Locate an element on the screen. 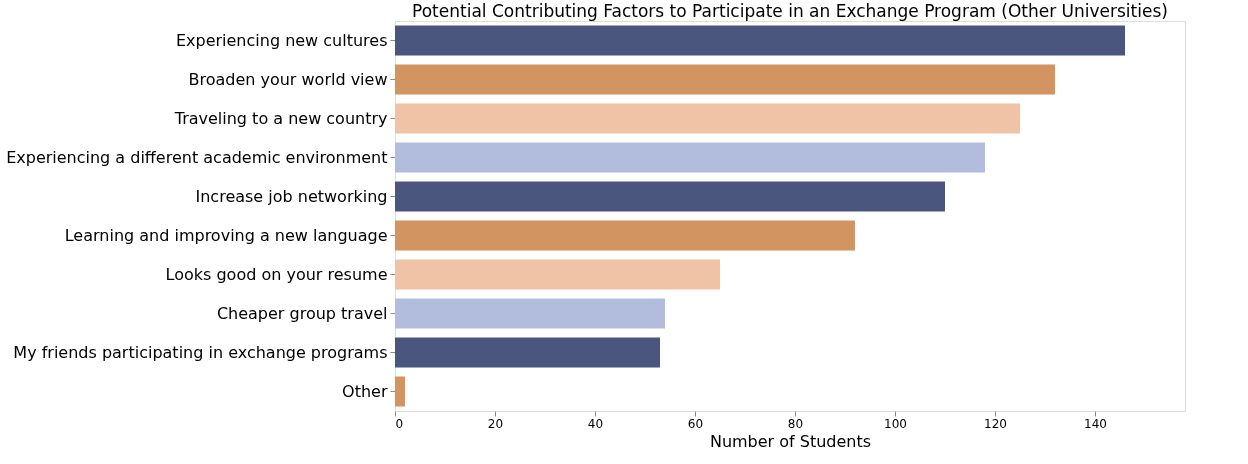 The width and height of the screenshot is (1248, 464). x-tick-label: 40 is located at coordinates (595, 423).